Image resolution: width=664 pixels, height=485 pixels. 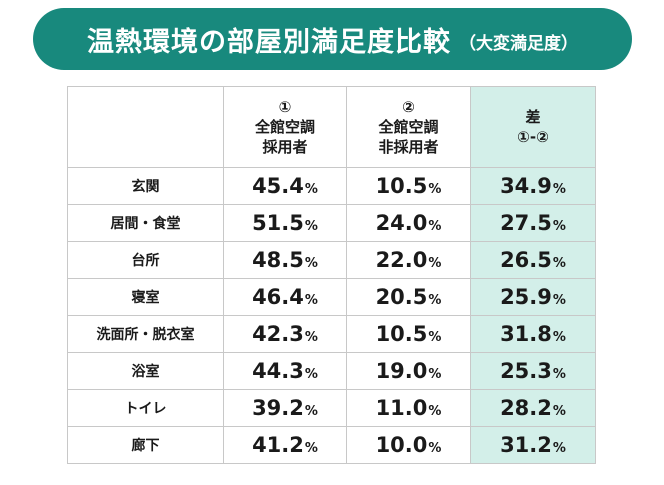 I want to click on value-number: 10.0, so click(x=401, y=445).